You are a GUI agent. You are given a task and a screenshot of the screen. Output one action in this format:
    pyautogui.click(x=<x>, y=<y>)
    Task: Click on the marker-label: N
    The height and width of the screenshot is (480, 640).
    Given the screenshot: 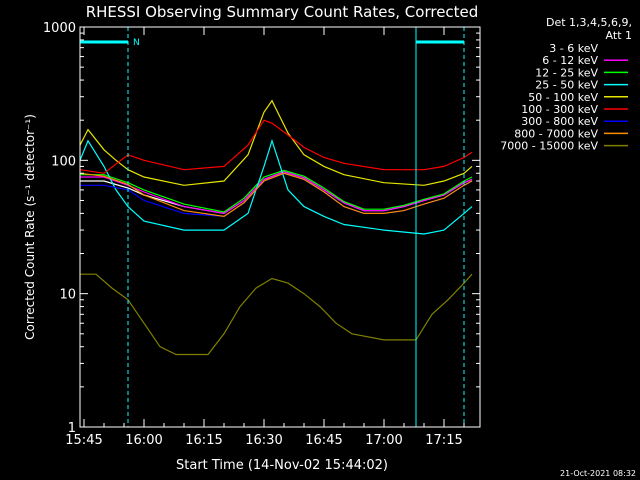 What is the action you would take?
    pyautogui.click(x=136, y=43)
    